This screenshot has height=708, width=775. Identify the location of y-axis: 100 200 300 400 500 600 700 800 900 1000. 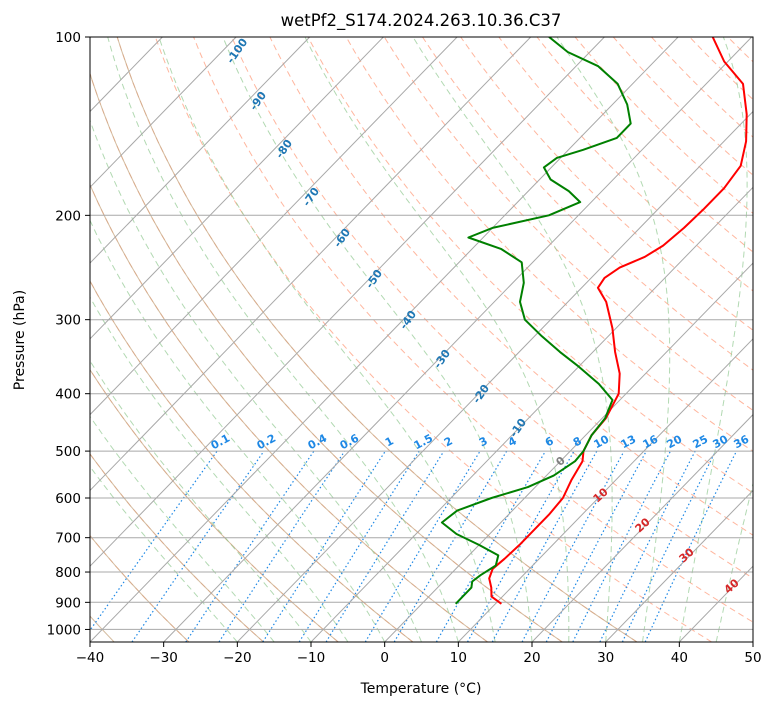
(68, 334).